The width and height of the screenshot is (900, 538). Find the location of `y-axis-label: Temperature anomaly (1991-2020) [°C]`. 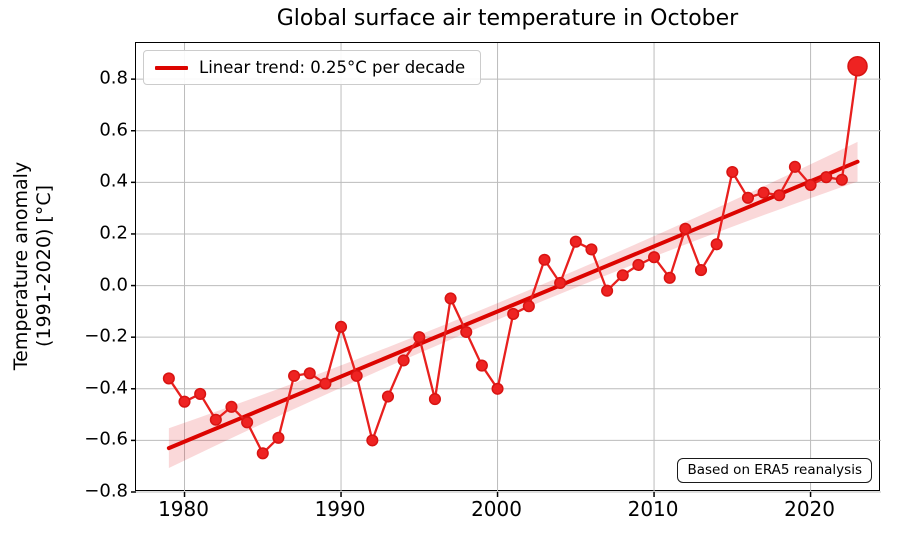

y-axis-label: Temperature anomaly (1991-2020) [°C] is located at coordinates (33, 266).